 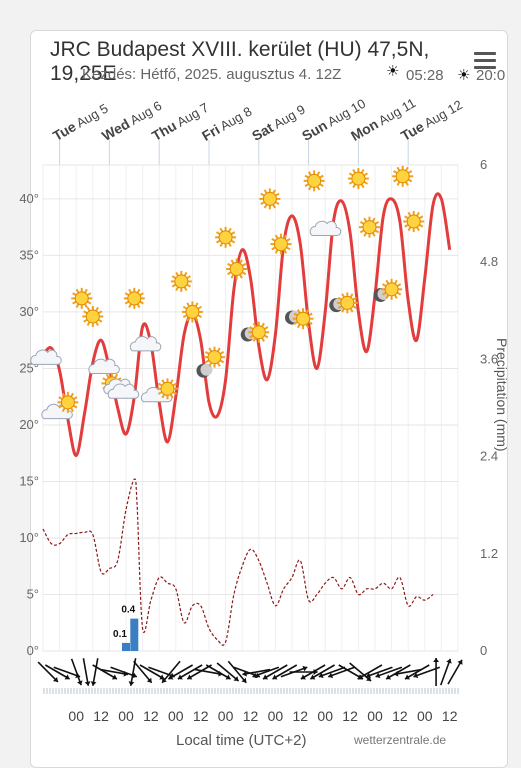 What do you see at coordinates (485, 61) in the screenshot?
I see `hamburger-menu-icon` at bounding box center [485, 61].